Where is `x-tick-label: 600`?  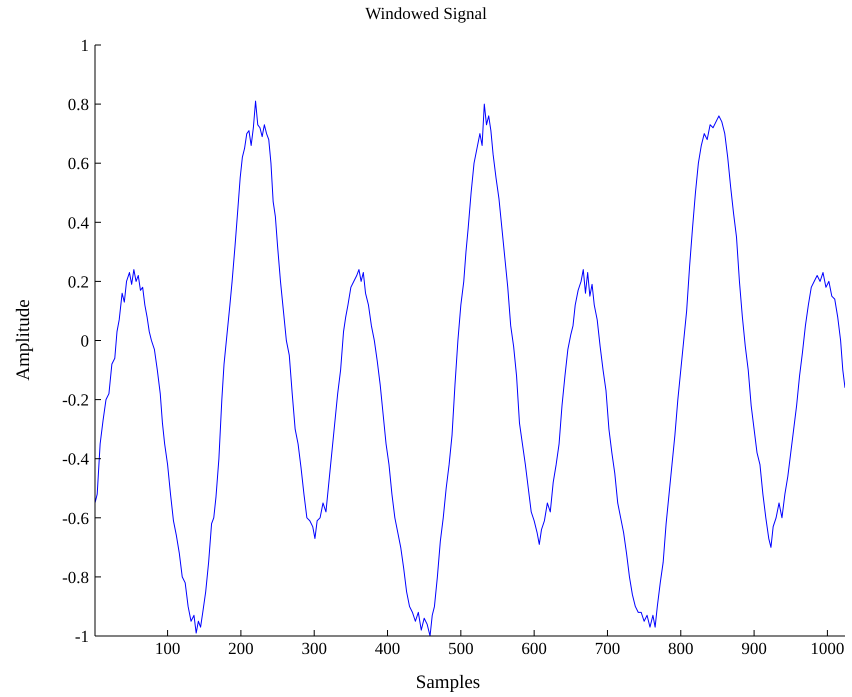 x-tick-label: 600 is located at coordinates (534, 648).